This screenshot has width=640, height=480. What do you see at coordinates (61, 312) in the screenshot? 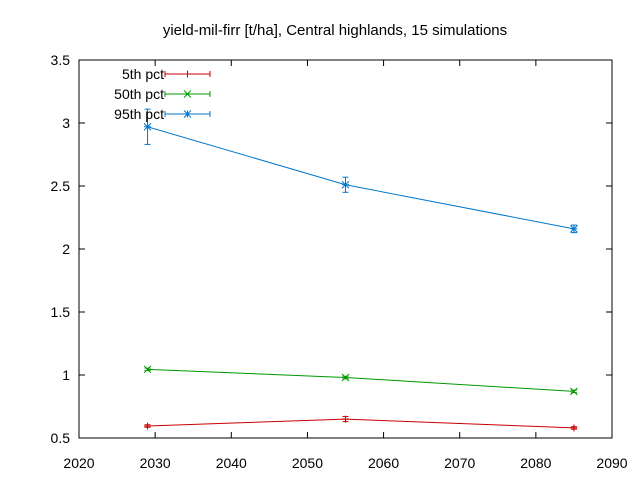
I see `y-tick-label: 1.5` at bounding box center [61, 312].